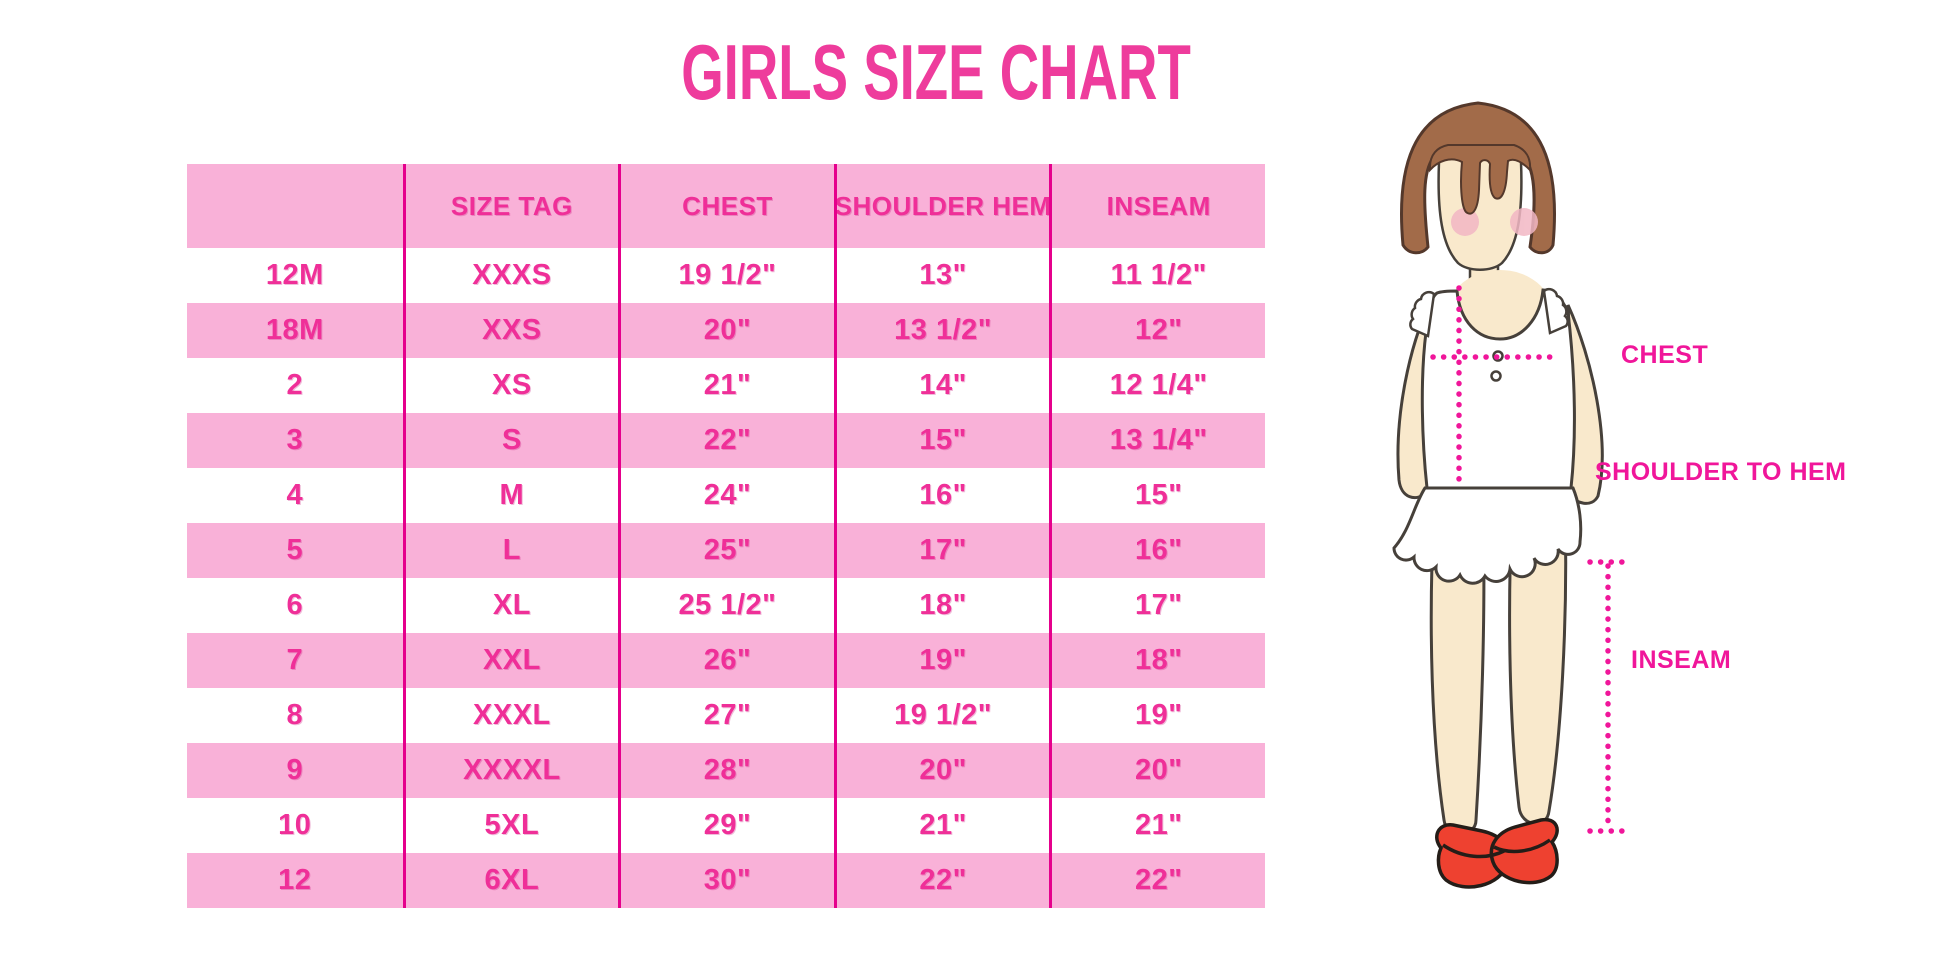 The image size is (1946, 973). What do you see at coordinates (510, 880) in the screenshot?
I see `table-cell: 6XL` at bounding box center [510, 880].